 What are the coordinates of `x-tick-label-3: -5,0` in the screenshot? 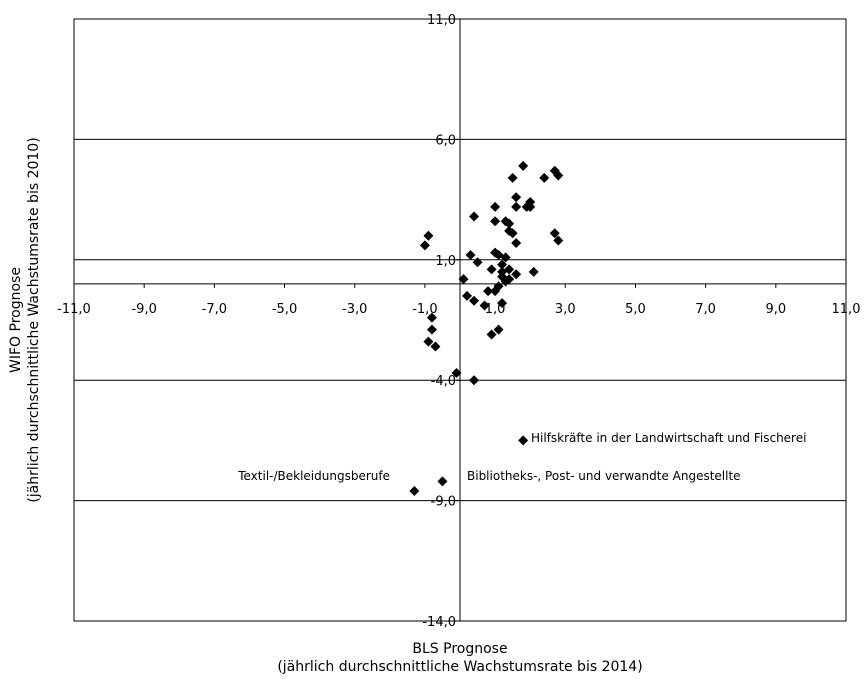 It's located at (284, 309).